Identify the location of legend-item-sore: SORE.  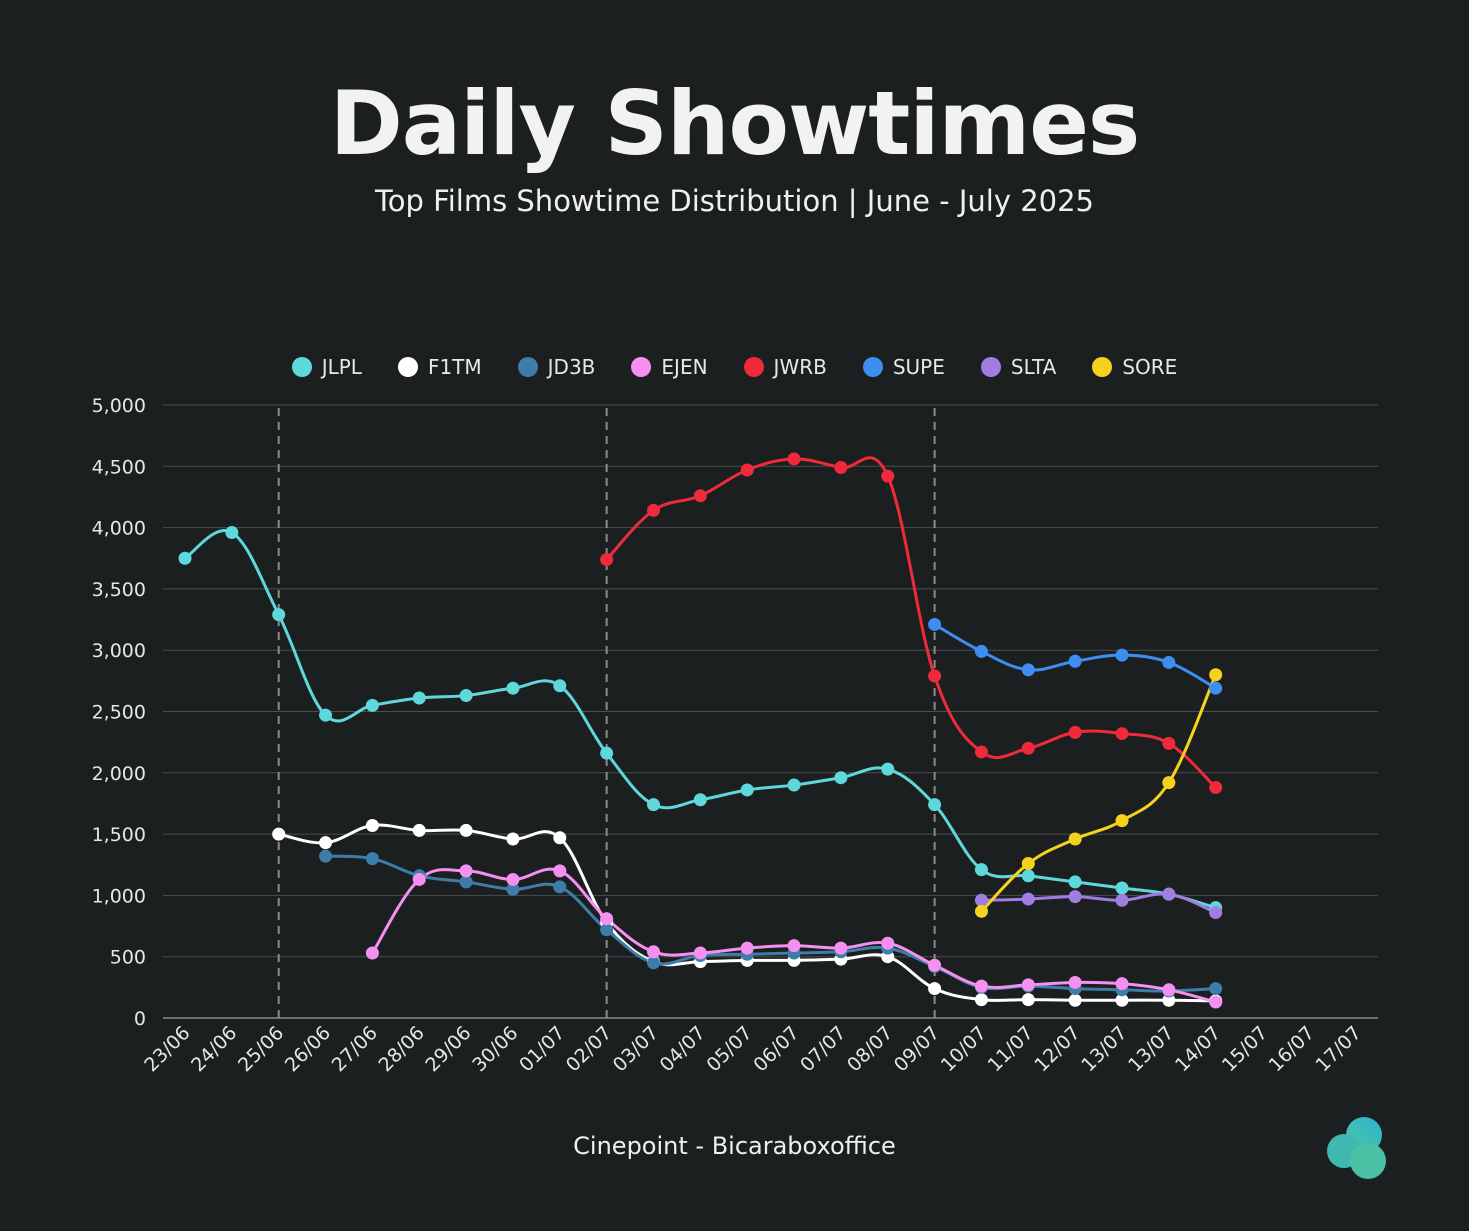
(1134, 367).